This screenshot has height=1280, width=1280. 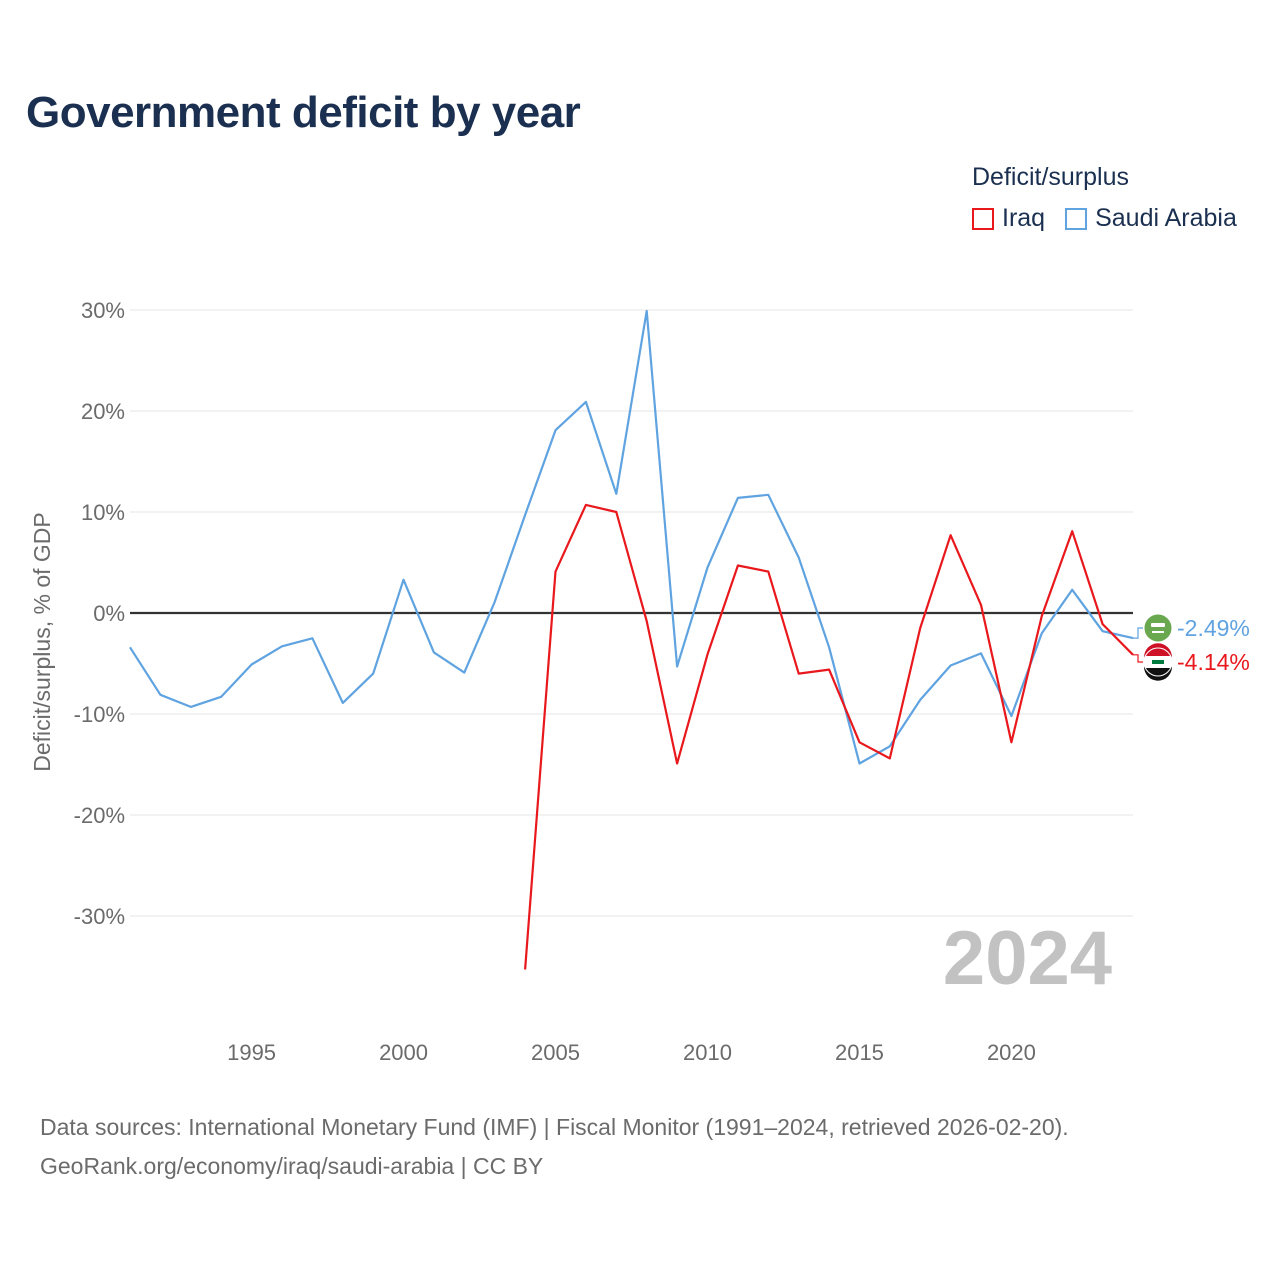 What do you see at coordinates (99, 916) in the screenshot?
I see `y-tick-label: -30%` at bounding box center [99, 916].